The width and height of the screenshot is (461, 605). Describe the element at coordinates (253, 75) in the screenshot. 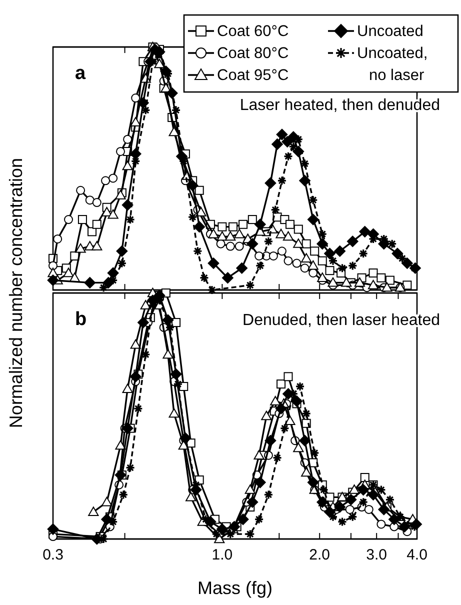

I see `legend-label: Coat 95°C` at that location.